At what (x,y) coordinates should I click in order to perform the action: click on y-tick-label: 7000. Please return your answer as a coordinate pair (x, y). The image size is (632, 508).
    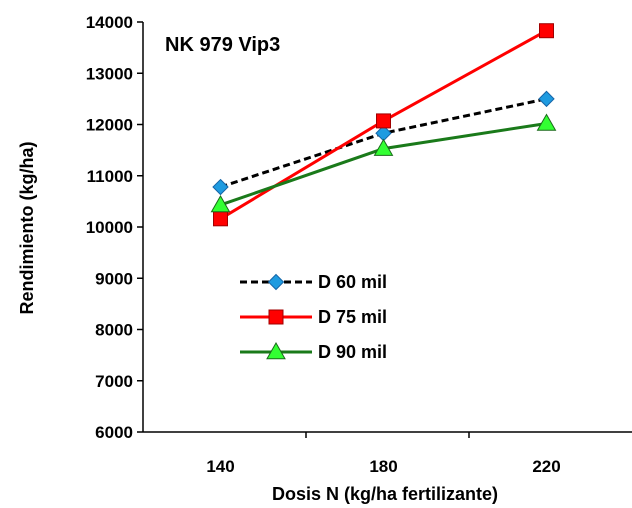
    Looking at the image, I should click on (114, 381).